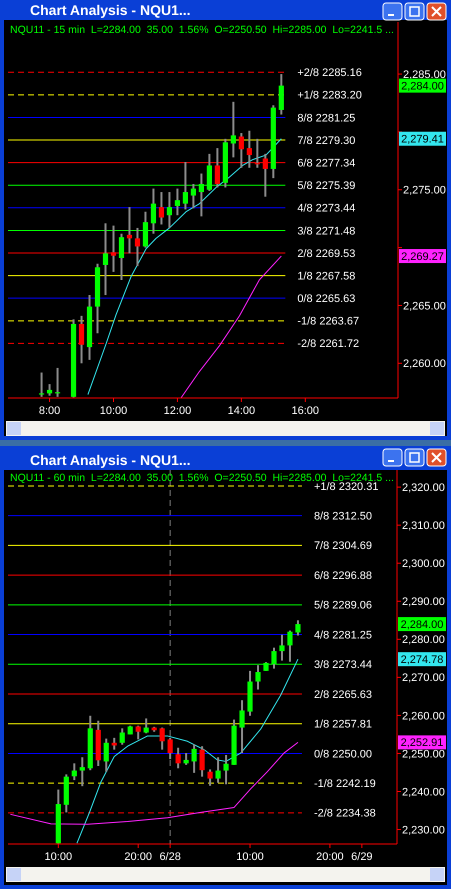 The width and height of the screenshot is (451, 889). I want to click on x-tick-label: 14:00, so click(242, 411).